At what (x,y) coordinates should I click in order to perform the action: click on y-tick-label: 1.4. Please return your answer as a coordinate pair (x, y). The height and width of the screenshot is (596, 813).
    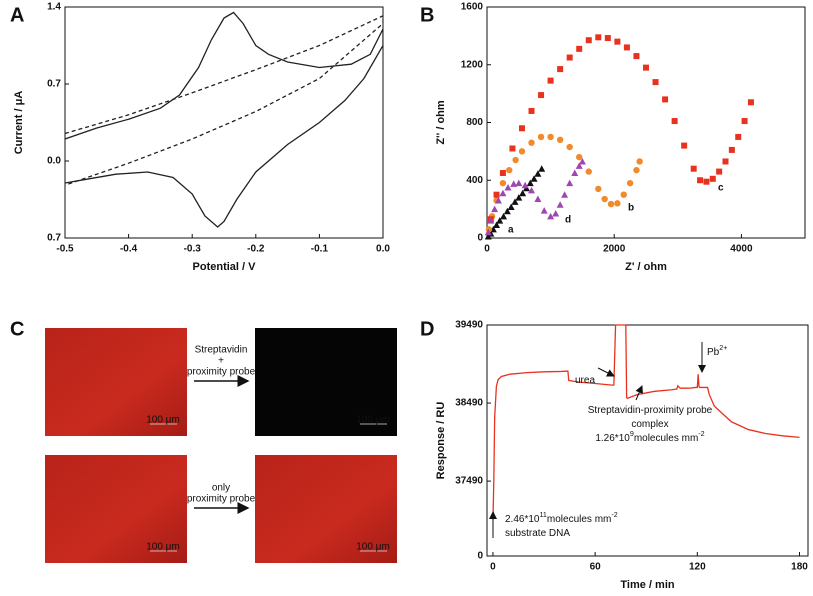
    Looking at the image, I should click on (54, 7).